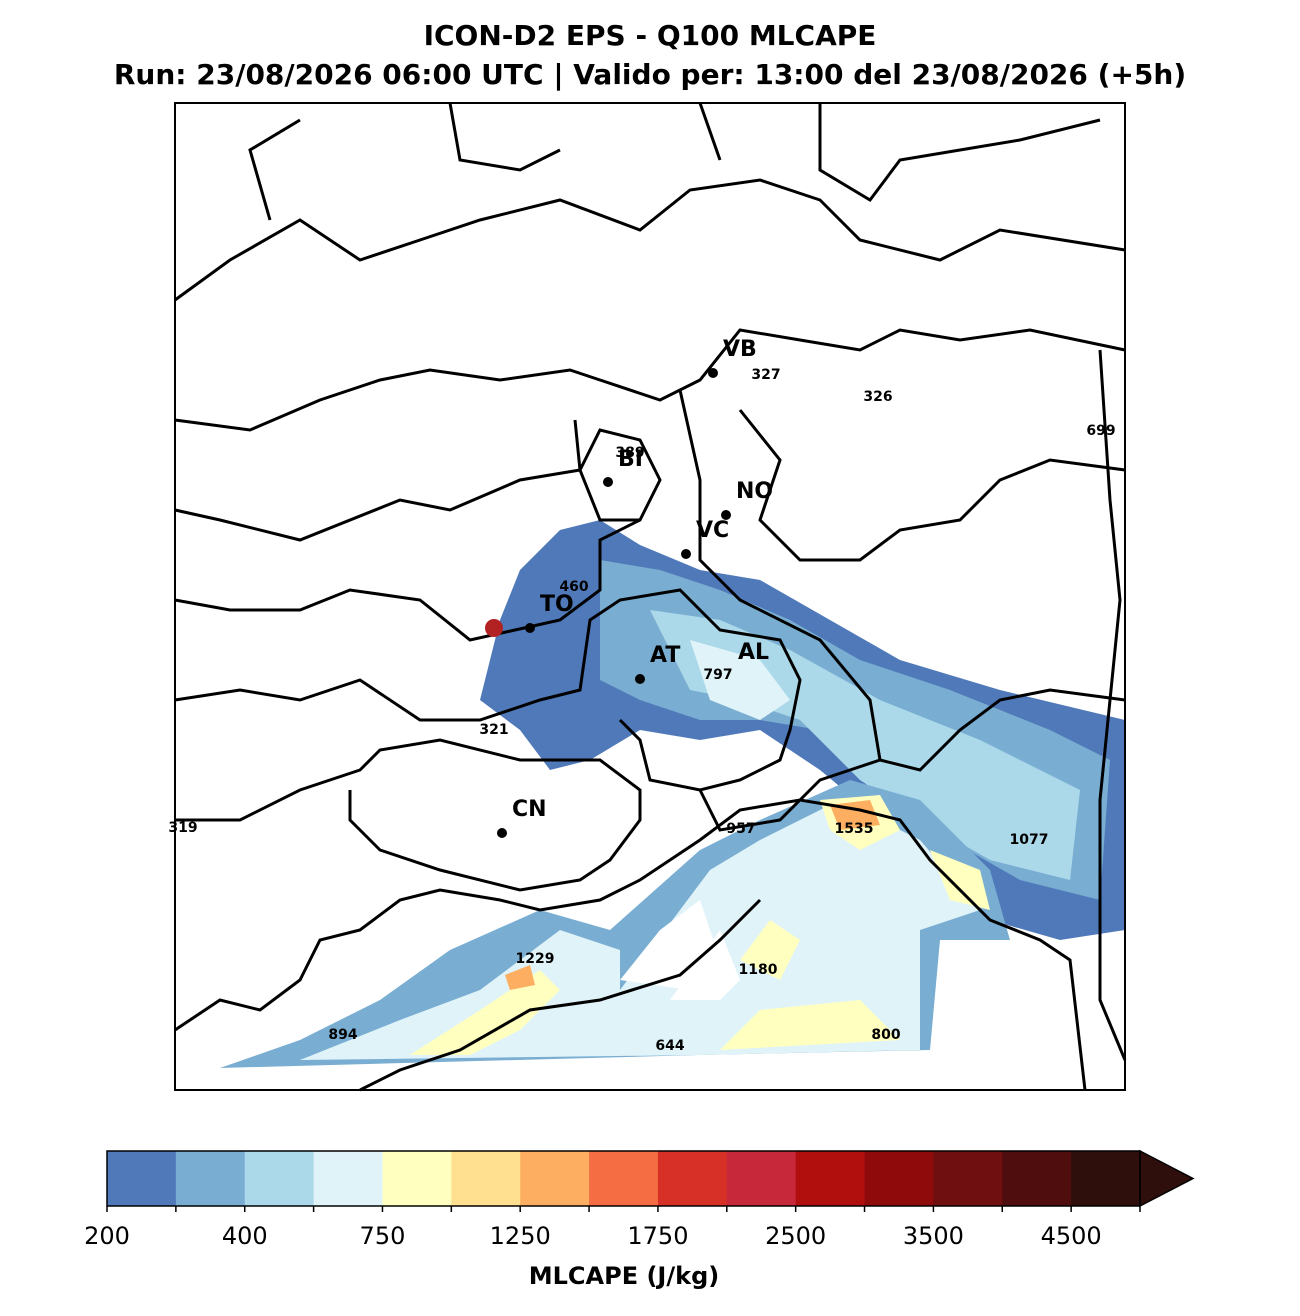  What do you see at coordinates (1100, 431) in the screenshot?
I see `cape-label: 699` at bounding box center [1100, 431].